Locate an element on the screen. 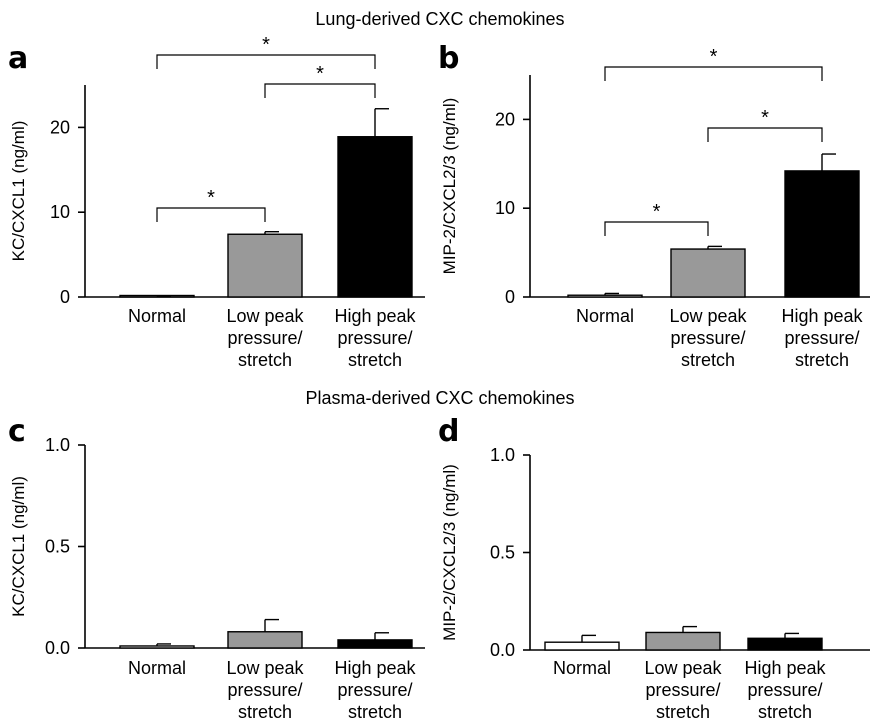 The image size is (880, 725). category-label-c-2-1: pressure/ is located at coordinates (374, 690).